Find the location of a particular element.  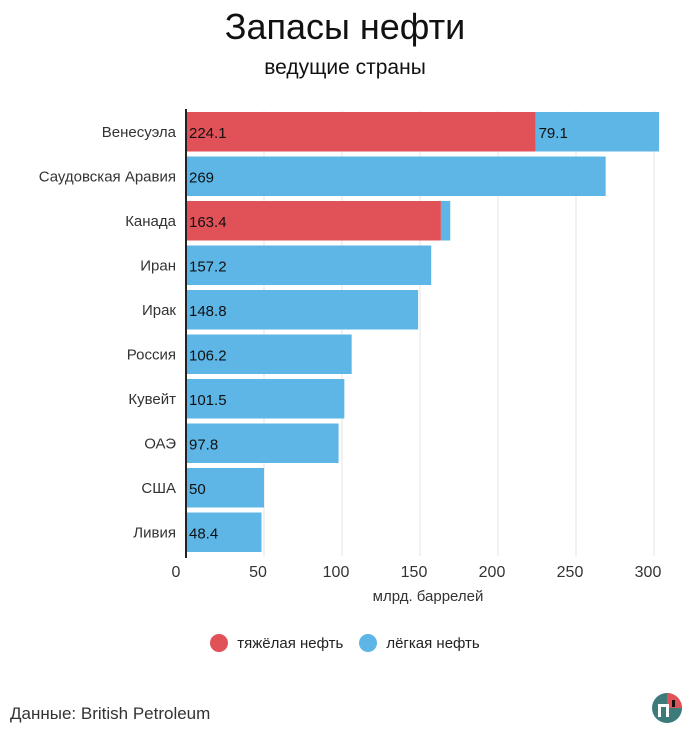

legend-label-light: лёгкая нефть is located at coordinates (433, 643).